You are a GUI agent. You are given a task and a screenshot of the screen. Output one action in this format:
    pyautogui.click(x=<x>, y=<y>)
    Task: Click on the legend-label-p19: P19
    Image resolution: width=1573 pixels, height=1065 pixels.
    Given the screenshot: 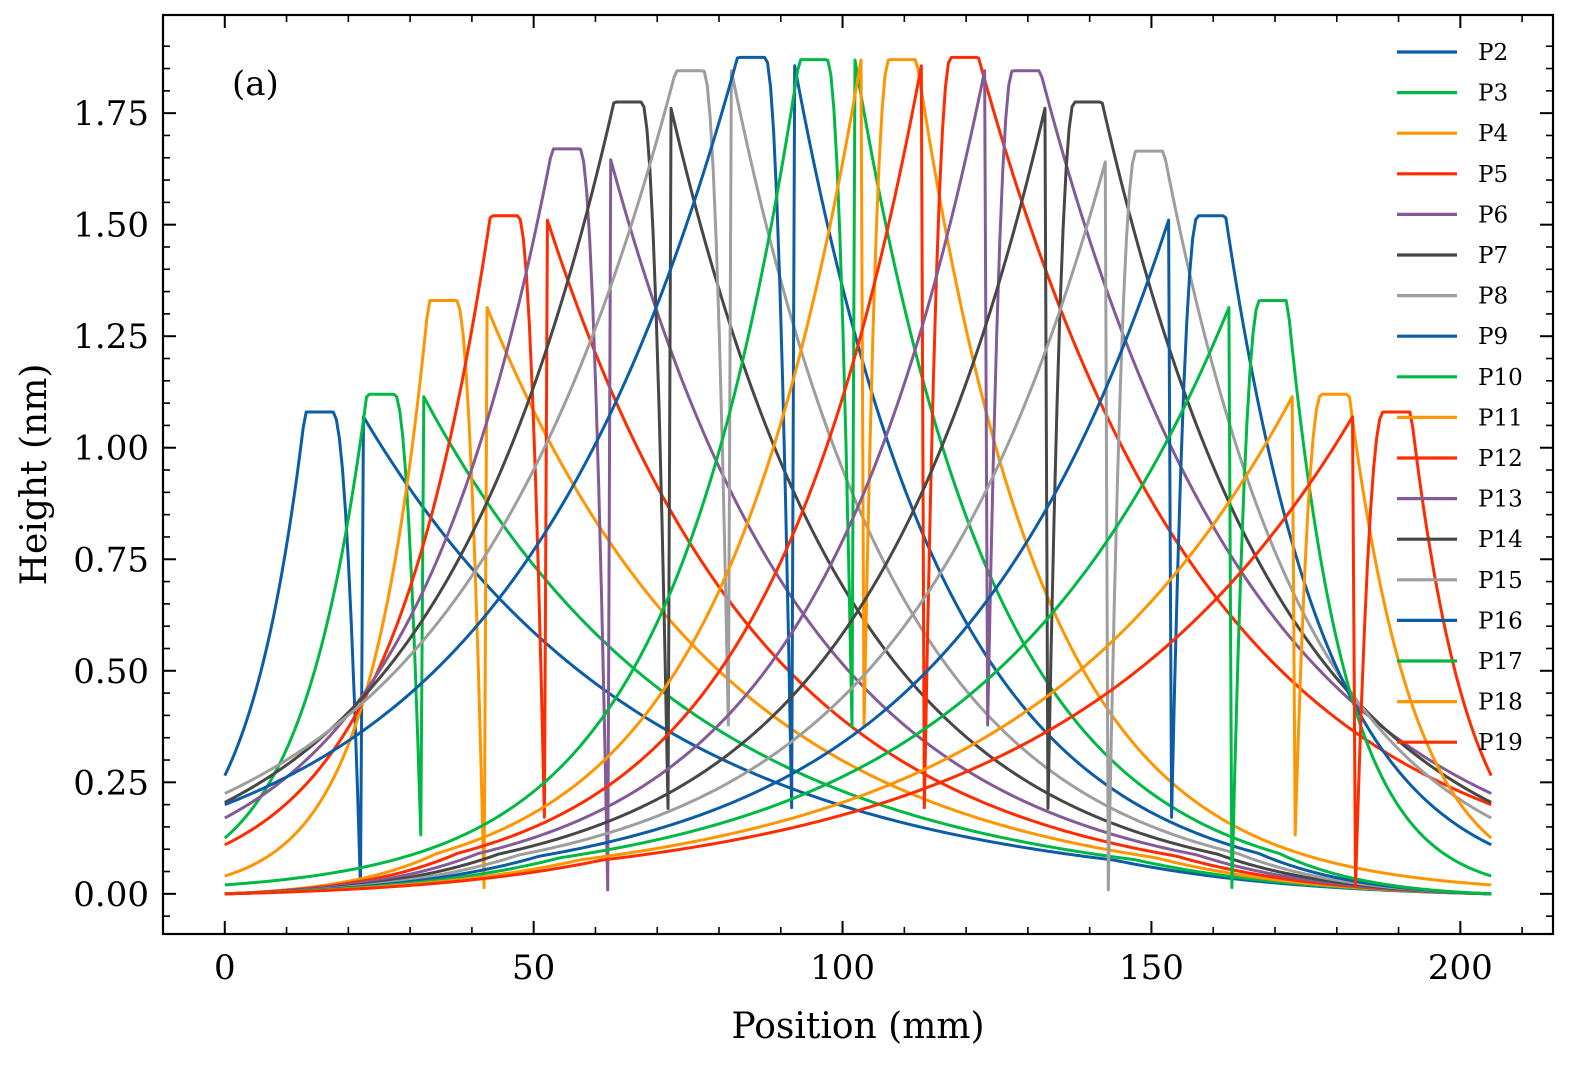 What is the action you would take?
    pyautogui.click(x=1500, y=743)
    